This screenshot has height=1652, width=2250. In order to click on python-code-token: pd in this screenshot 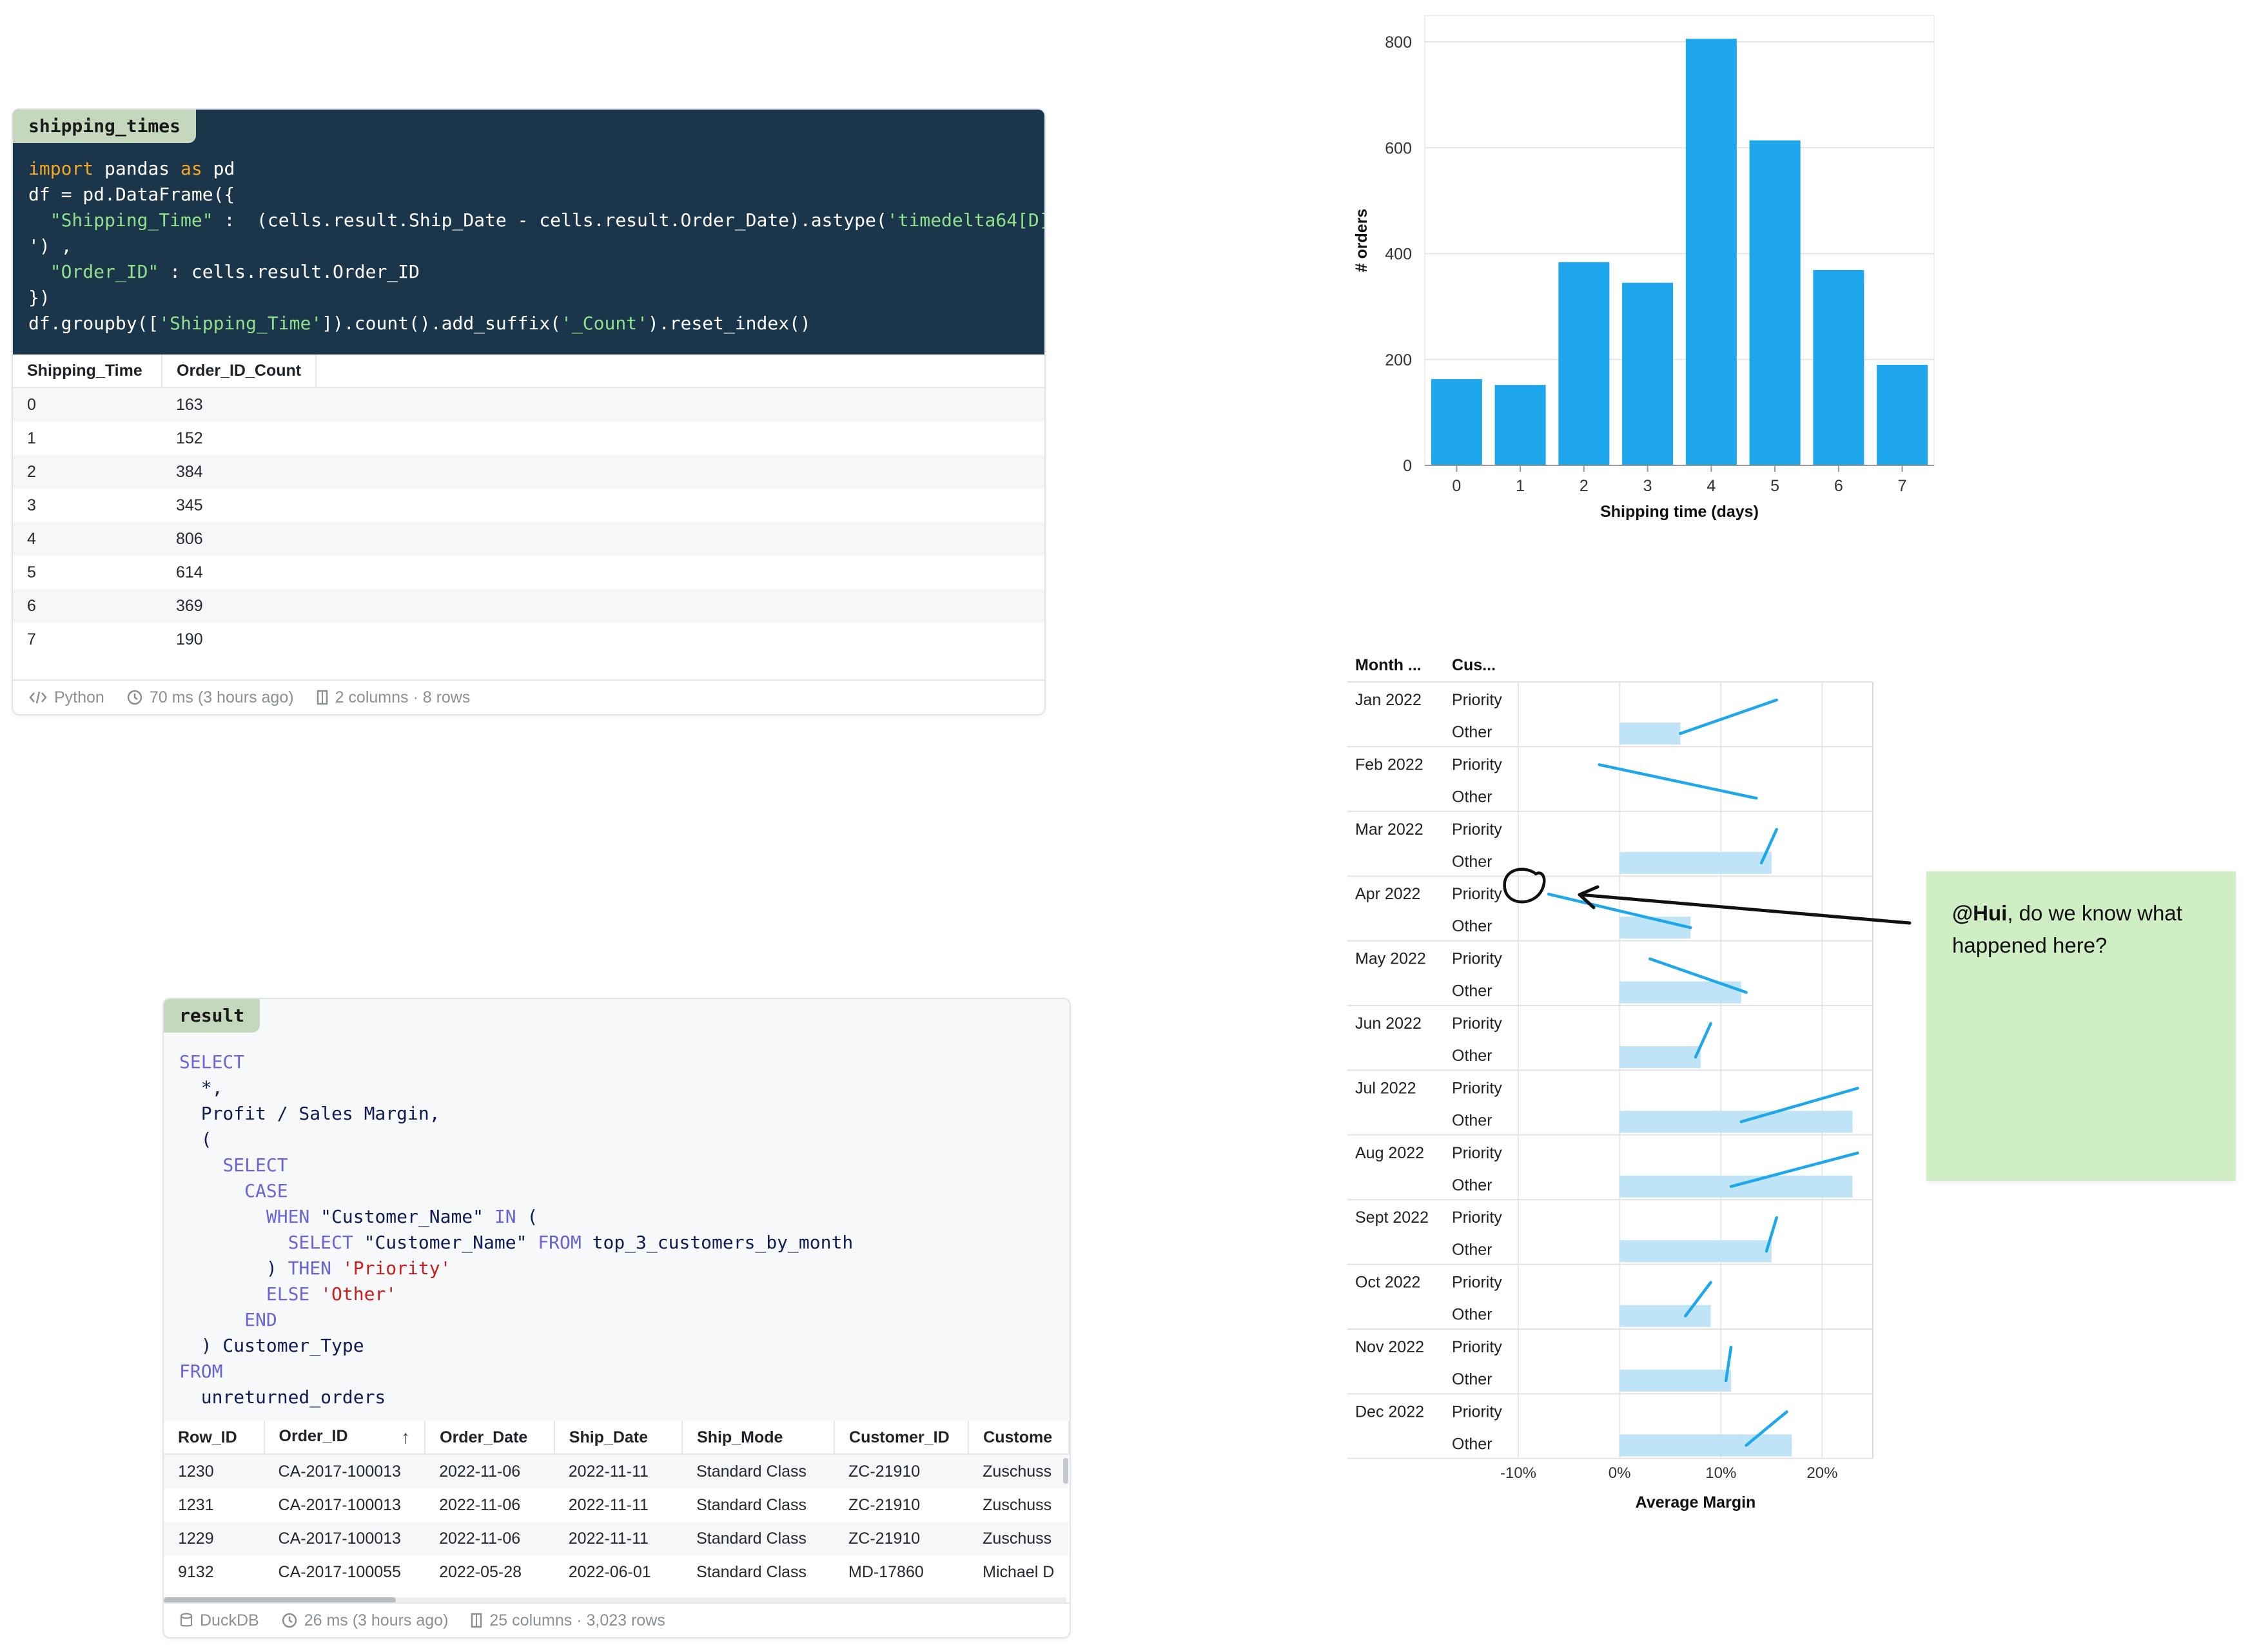, I will do `click(218, 168)`.